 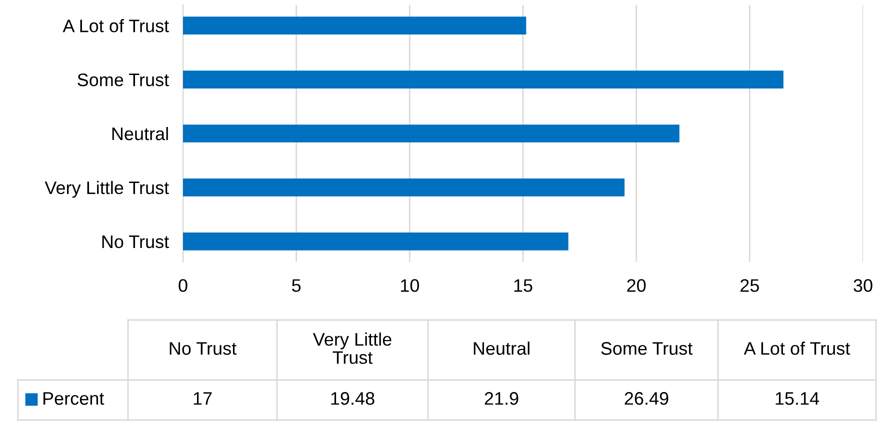 I want to click on x-tick-label: 0, so click(x=183, y=285).